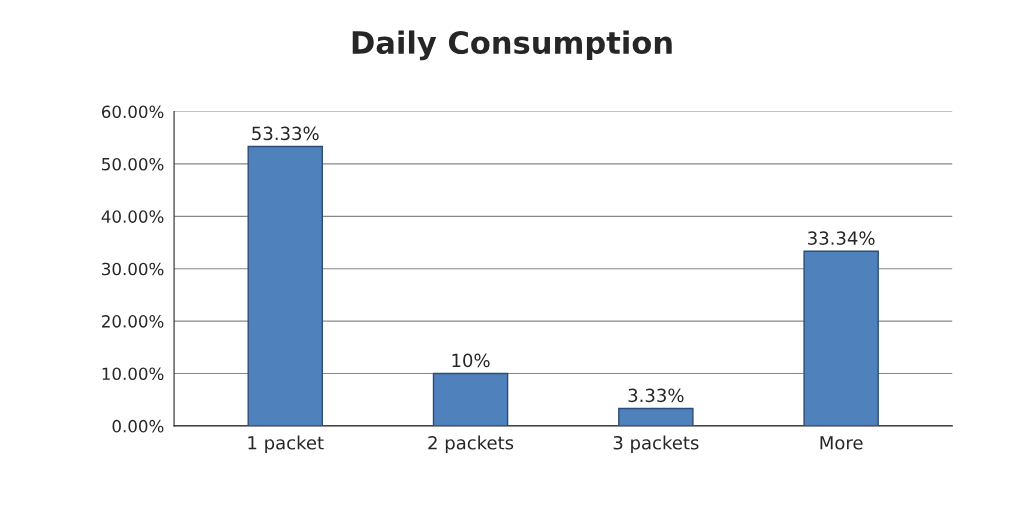  What do you see at coordinates (286, 444) in the screenshot?
I see `x-tick-label: 1 packet` at bounding box center [286, 444].